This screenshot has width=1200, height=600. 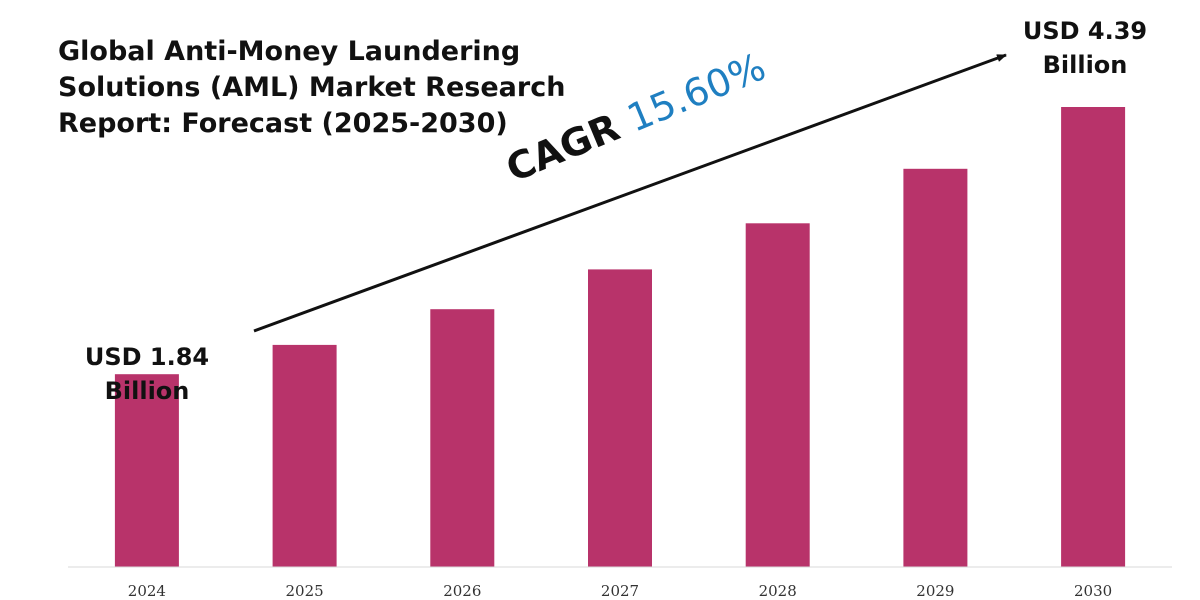 I want to click on chart-title-line-2: Solutions (AML) Market Research, so click(x=312, y=87).